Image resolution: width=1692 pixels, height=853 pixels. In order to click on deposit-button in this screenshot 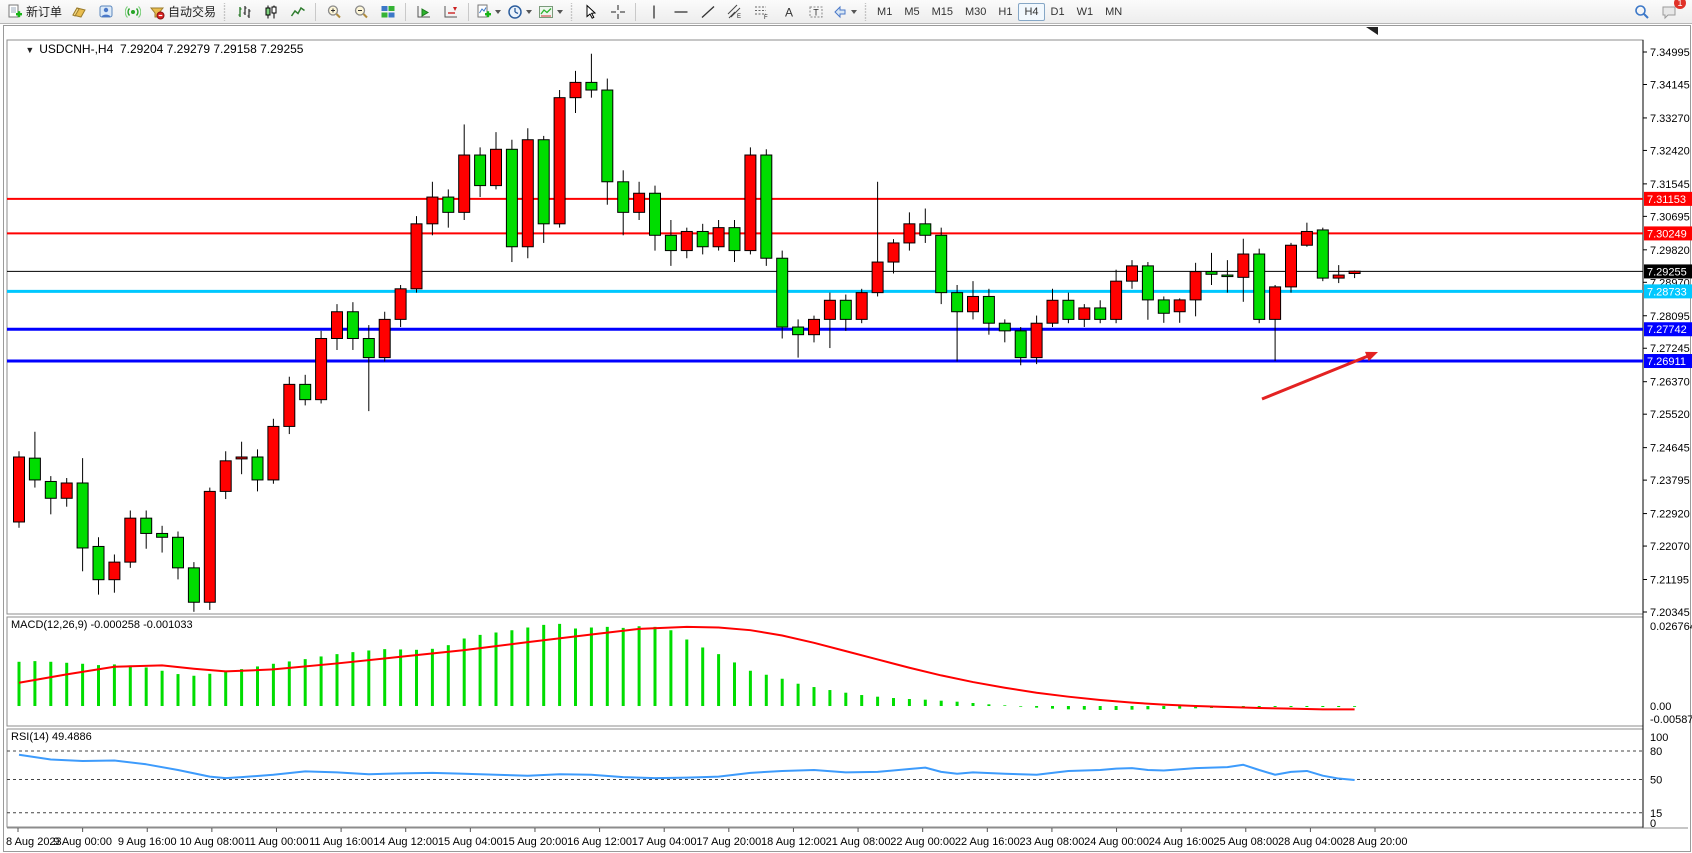, I will do `click(78, 11)`.